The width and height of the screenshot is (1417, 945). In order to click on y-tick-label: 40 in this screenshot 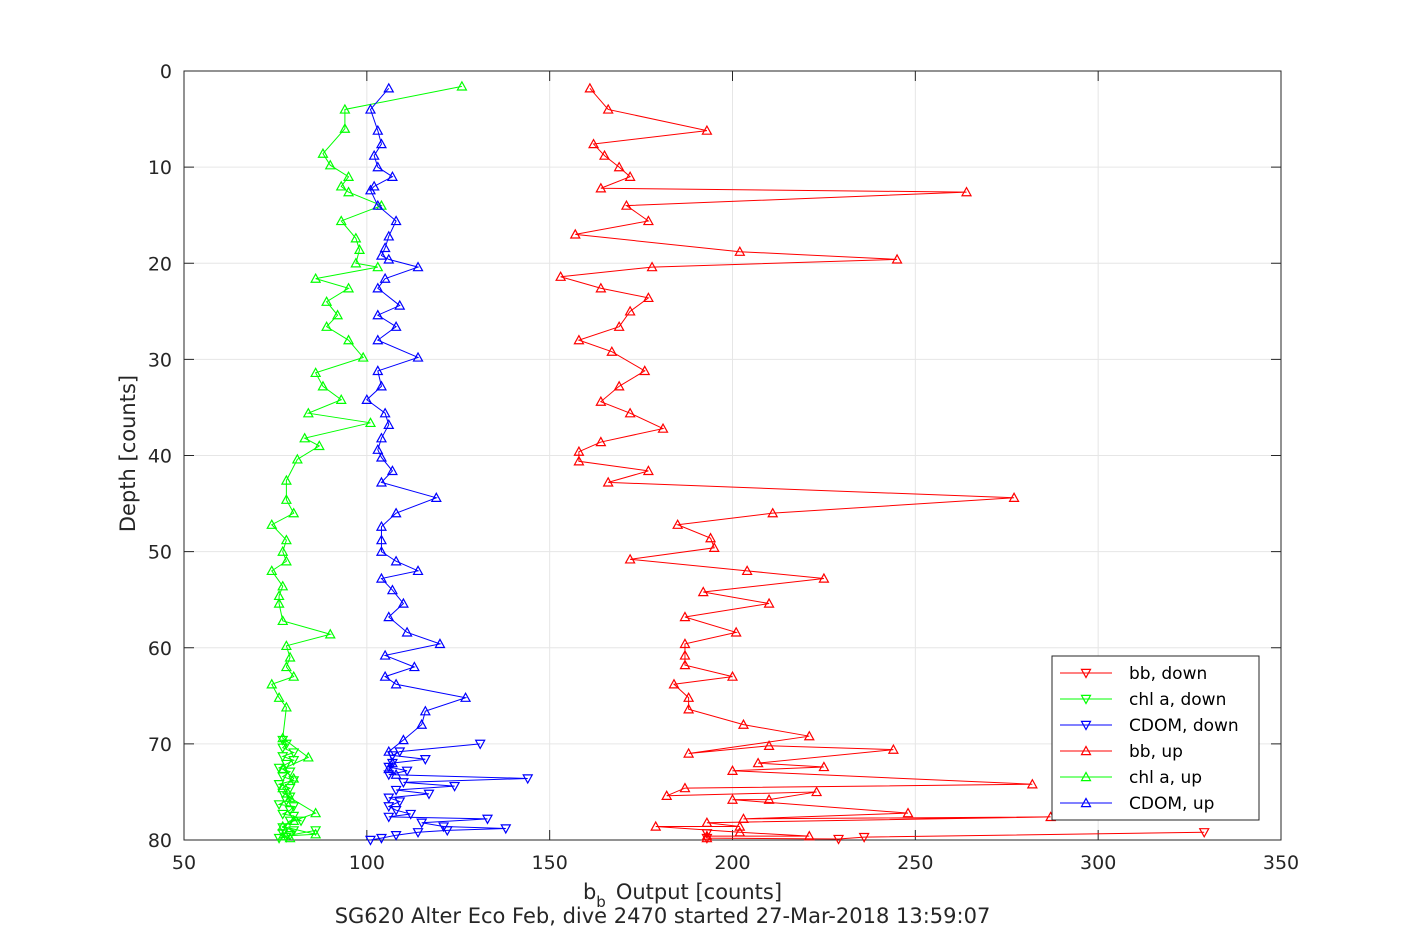, I will do `click(160, 457)`.